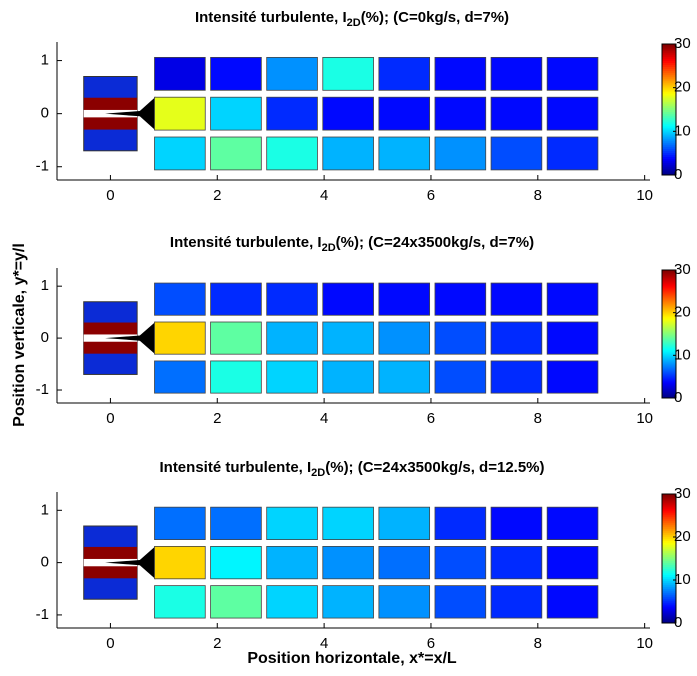  I want to click on x-tick-label: 0, so click(110, 418).